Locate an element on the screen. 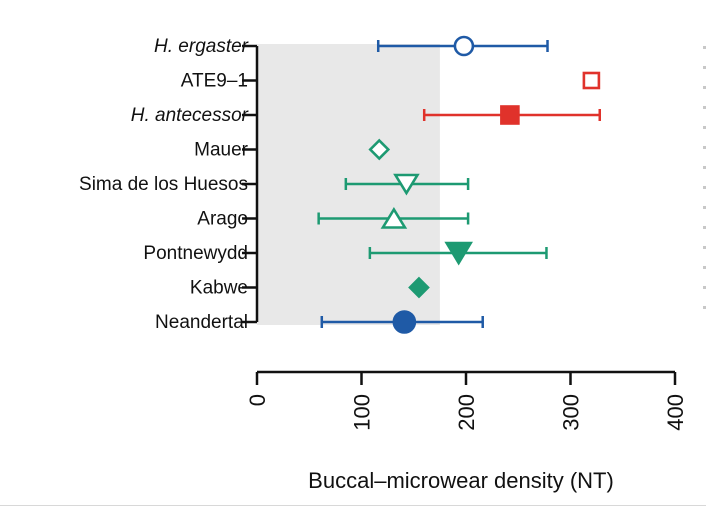 The width and height of the screenshot is (706, 510). marker-circle-open is located at coordinates (464, 46).